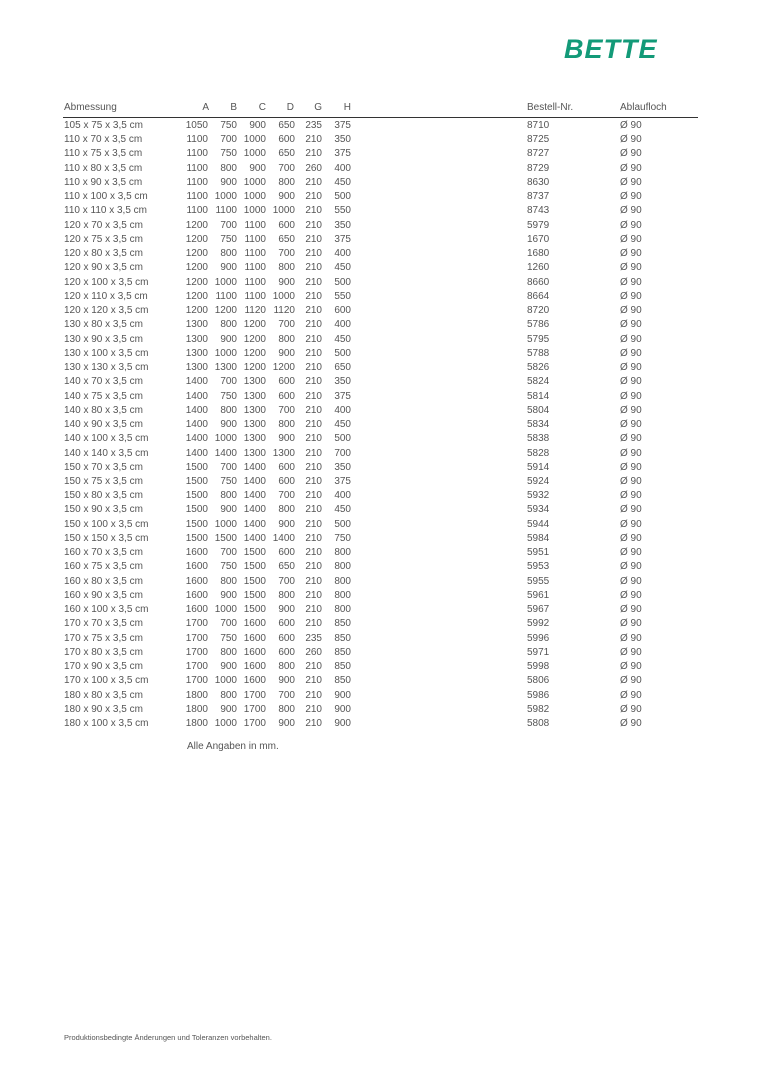 The image size is (770, 1080). Describe the element at coordinates (103, 567) in the screenshot. I see `table-cell: 160 x 75 x 3,5 cm` at that location.